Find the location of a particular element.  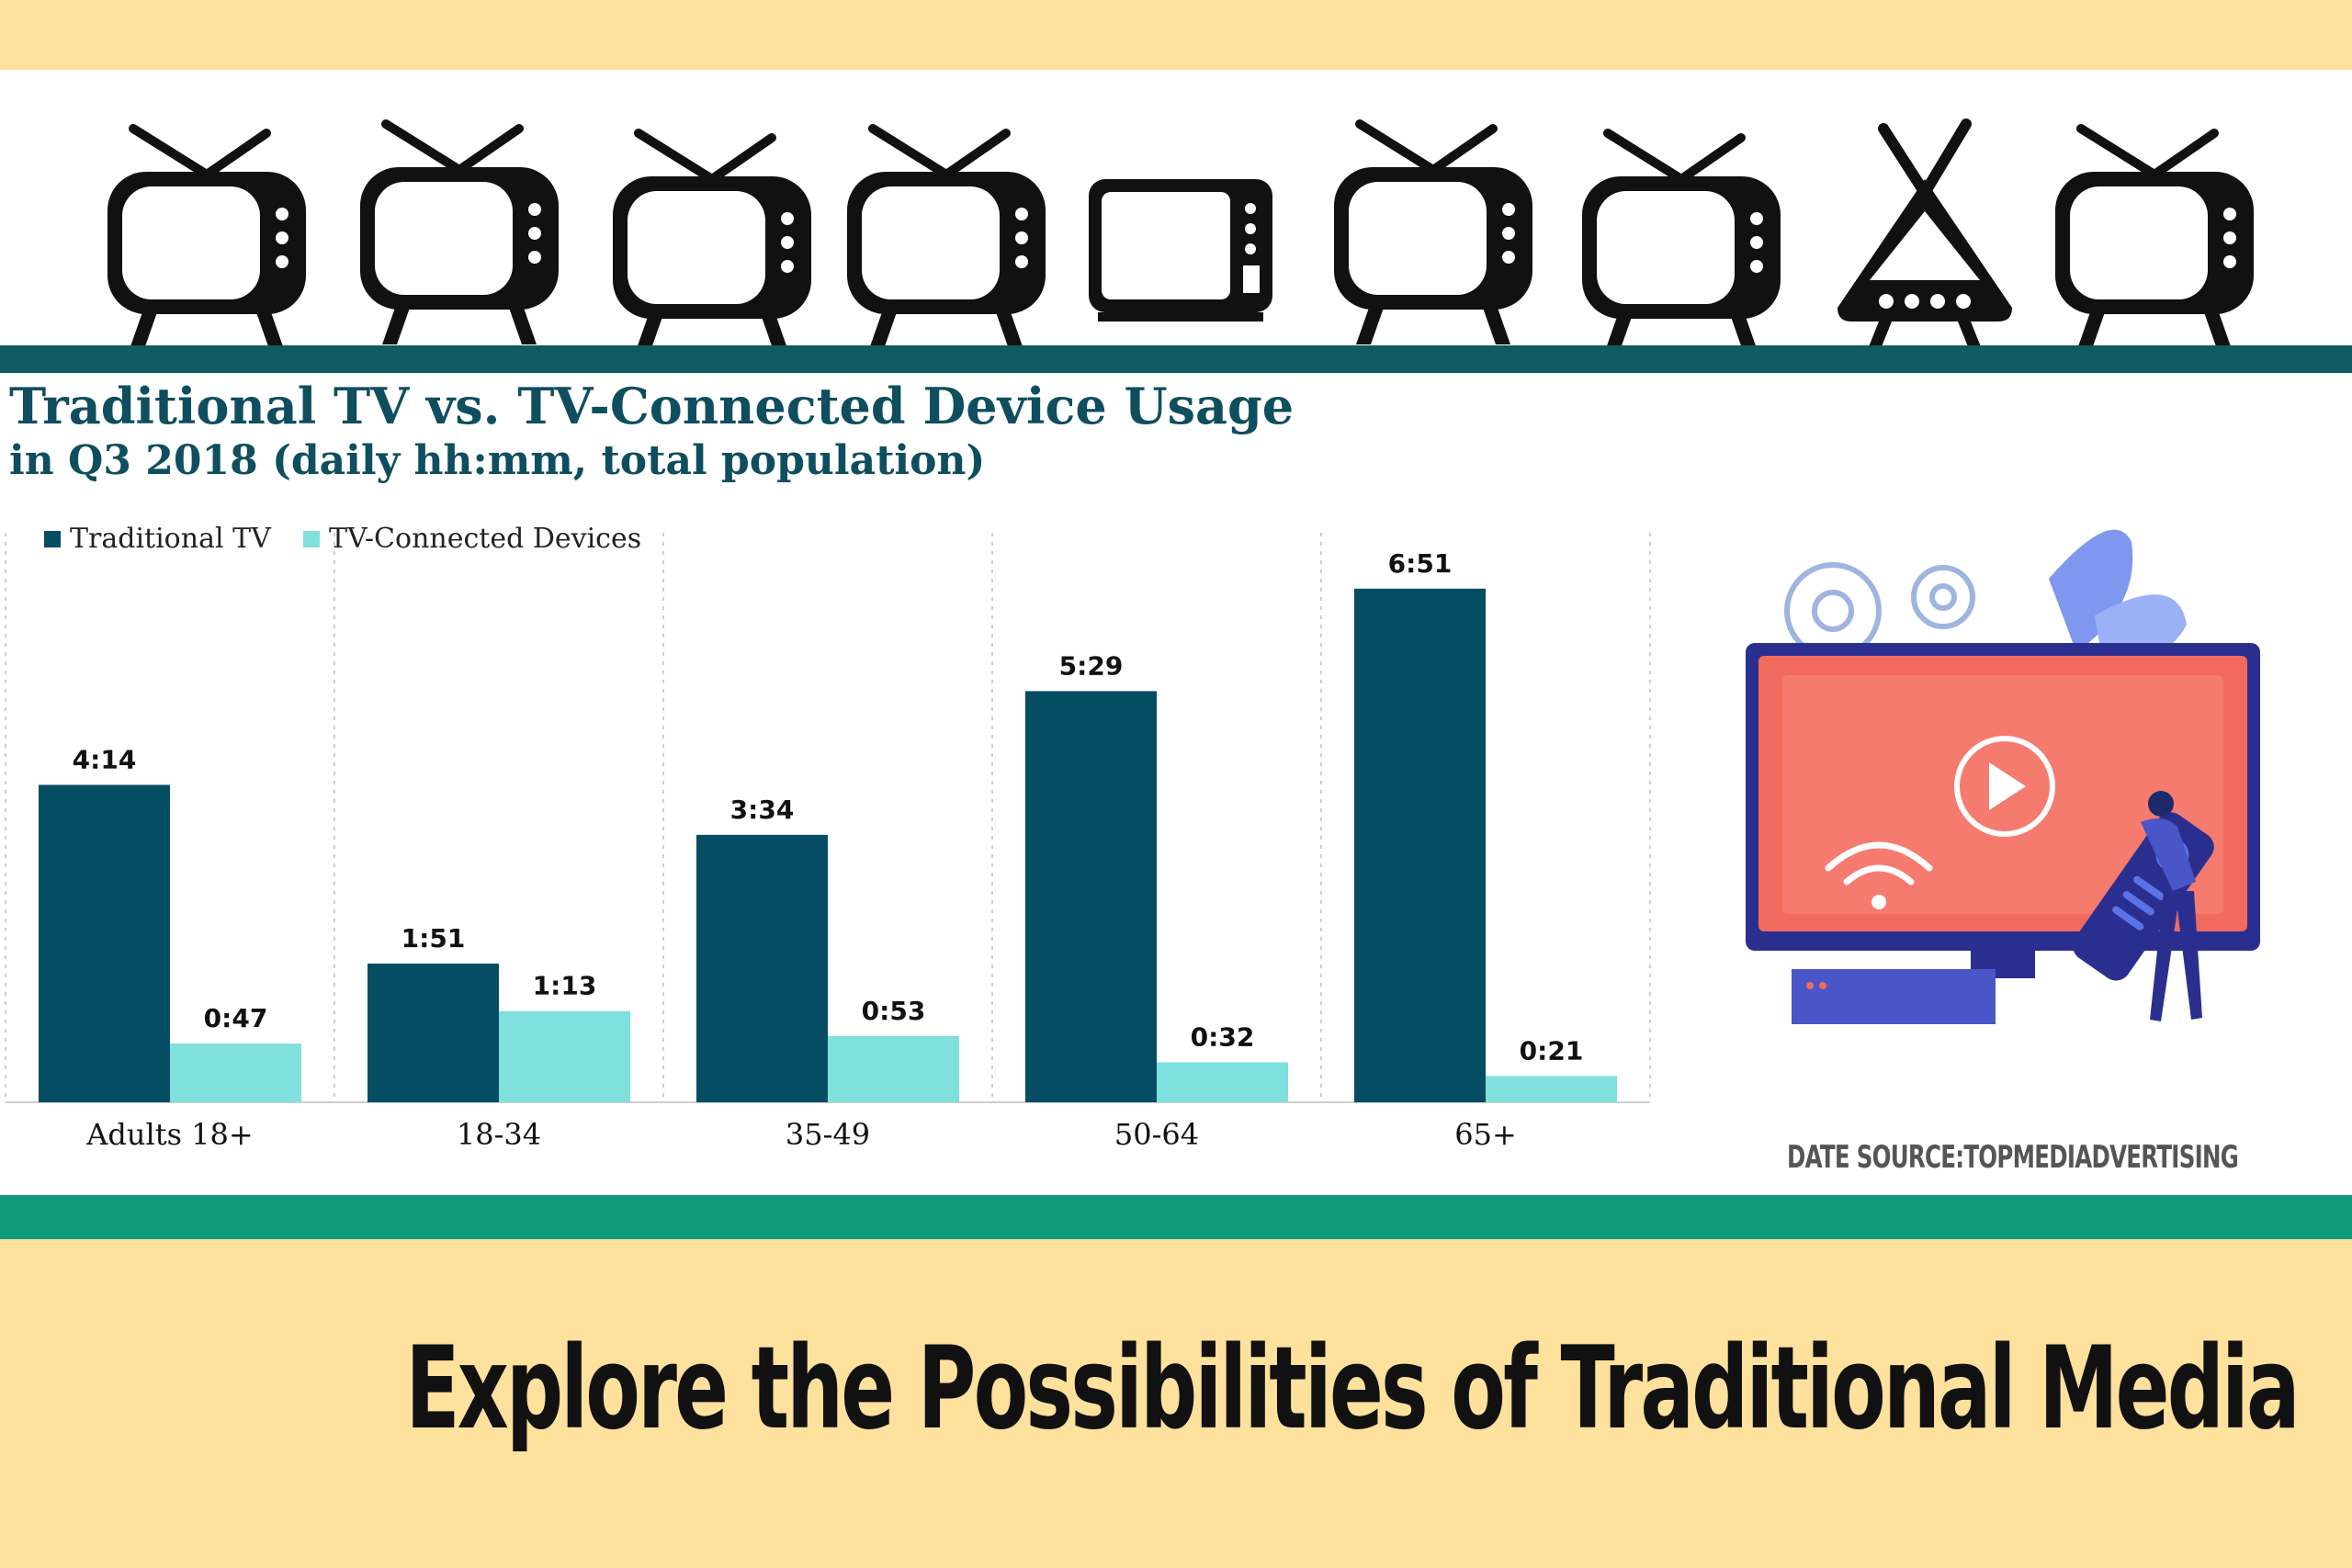

top-color-band is located at coordinates (1176, 35).